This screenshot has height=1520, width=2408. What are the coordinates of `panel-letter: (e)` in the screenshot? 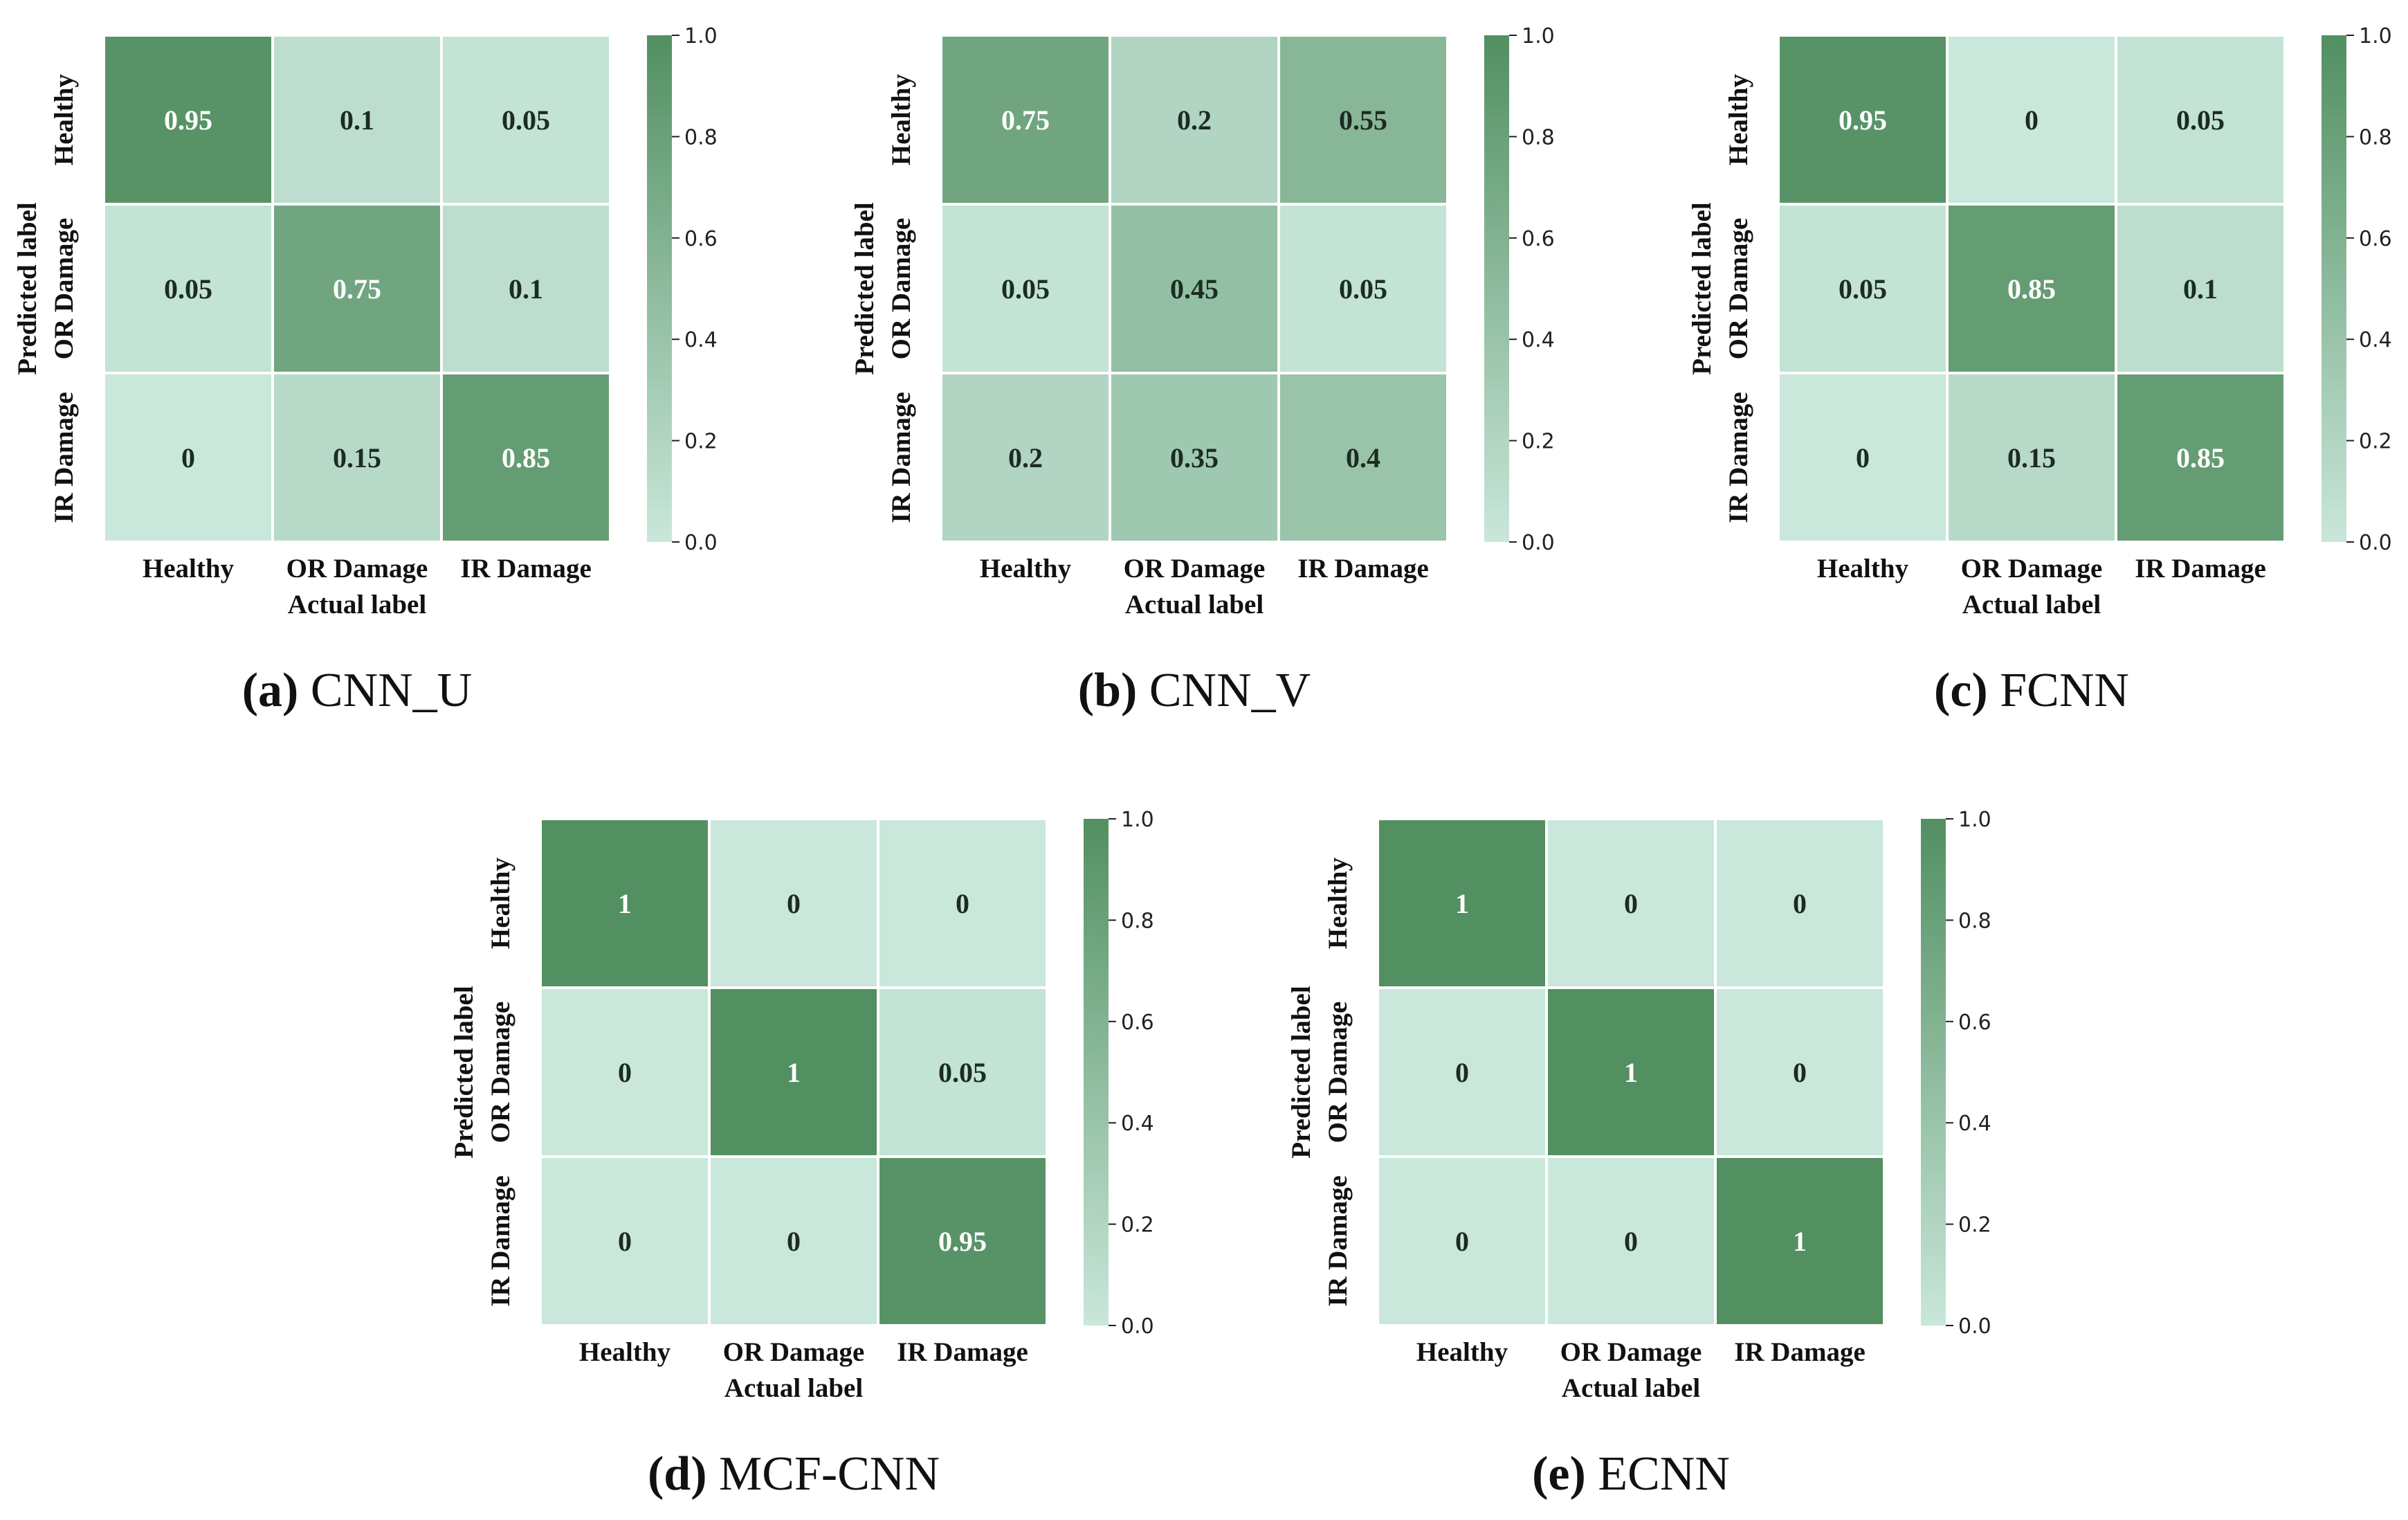 It's located at (1559, 1474).